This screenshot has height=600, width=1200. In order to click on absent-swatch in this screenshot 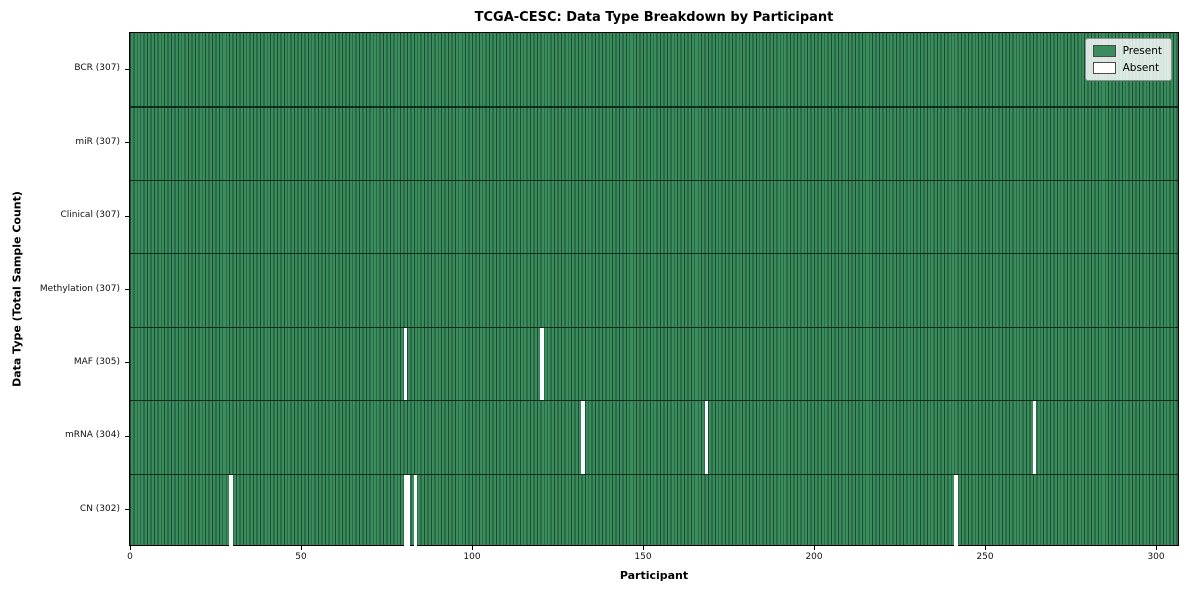, I will do `click(1104, 68)`.